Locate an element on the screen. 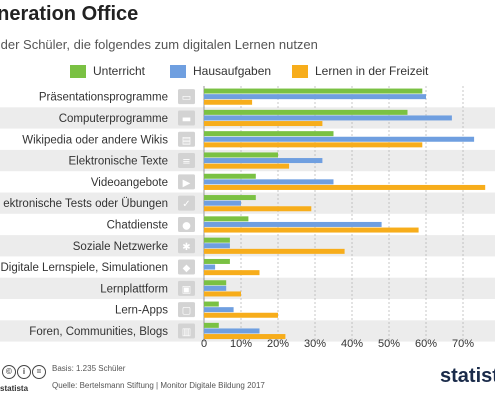 This screenshot has width=495, height=400. gamepad-icon is located at coordinates (186, 267).